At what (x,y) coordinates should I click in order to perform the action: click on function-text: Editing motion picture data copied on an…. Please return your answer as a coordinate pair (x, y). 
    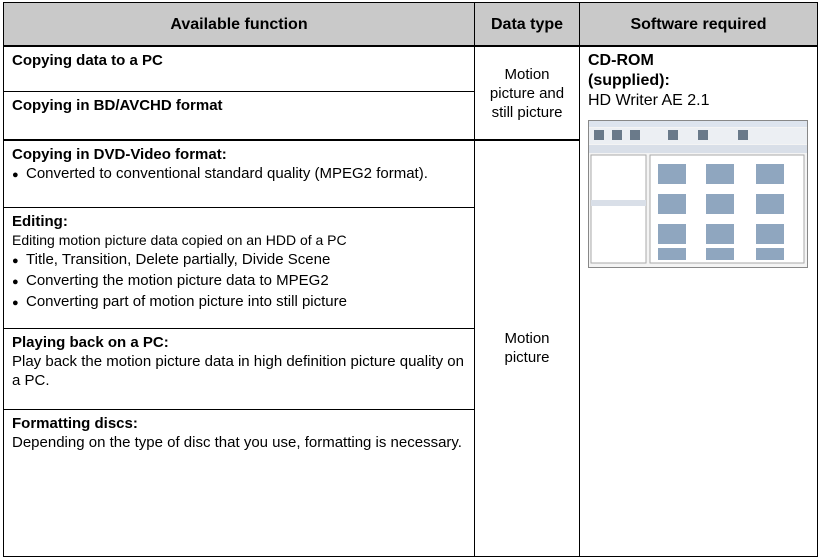
    Looking at the image, I should click on (179, 239).